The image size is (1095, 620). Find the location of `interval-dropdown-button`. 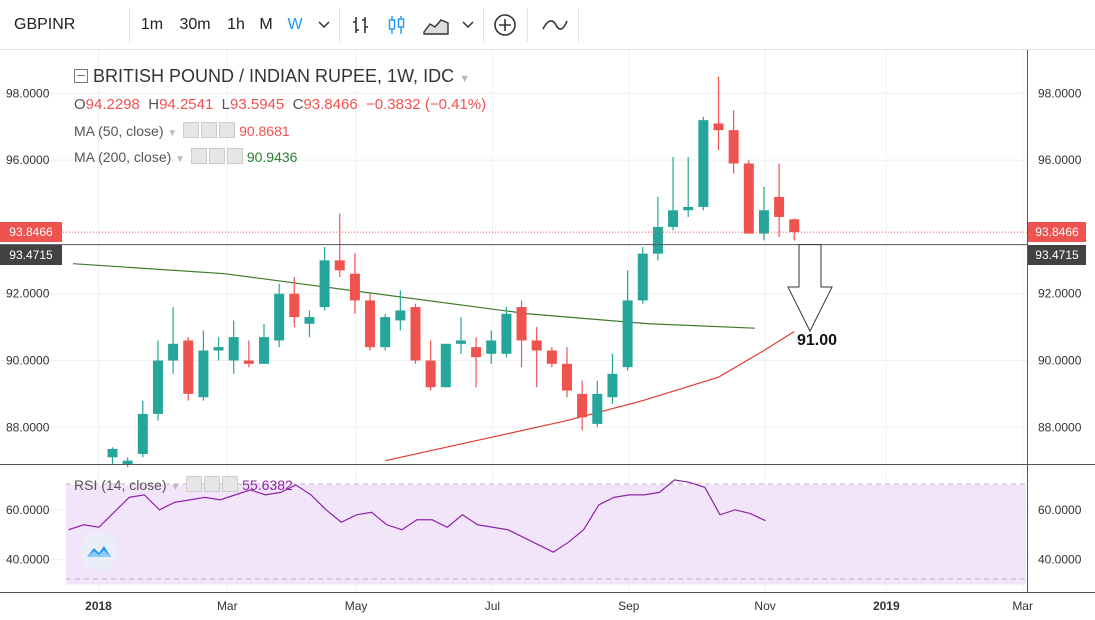

interval-dropdown-button is located at coordinates (324, 25).